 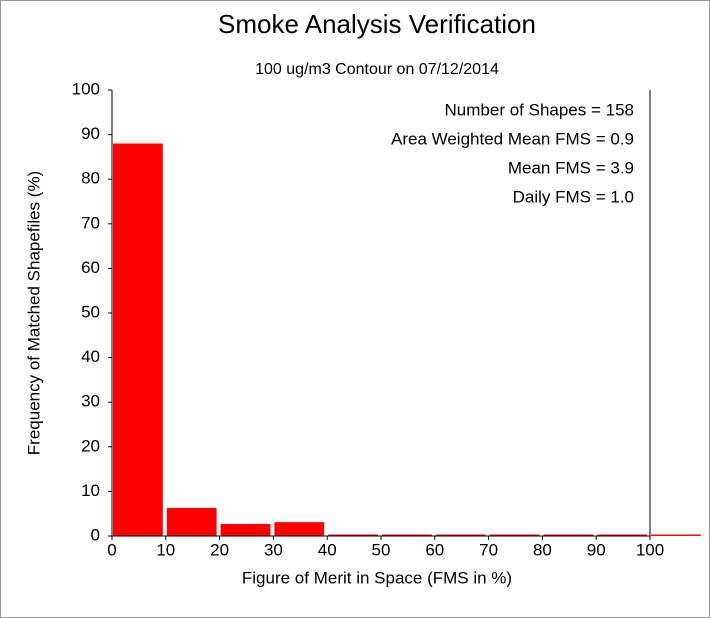 What do you see at coordinates (86, 88) in the screenshot?
I see `y-tick-label: 100` at bounding box center [86, 88].